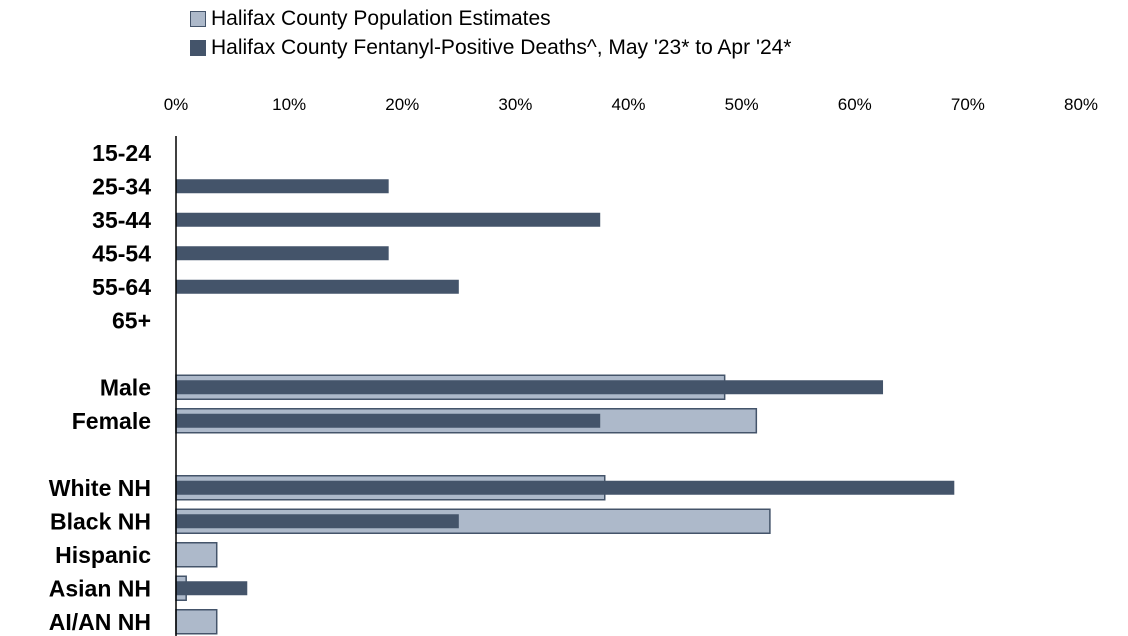 This screenshot has width=1128, height=636. I want to click on x-tick-label: 0%, so click(176, 104).